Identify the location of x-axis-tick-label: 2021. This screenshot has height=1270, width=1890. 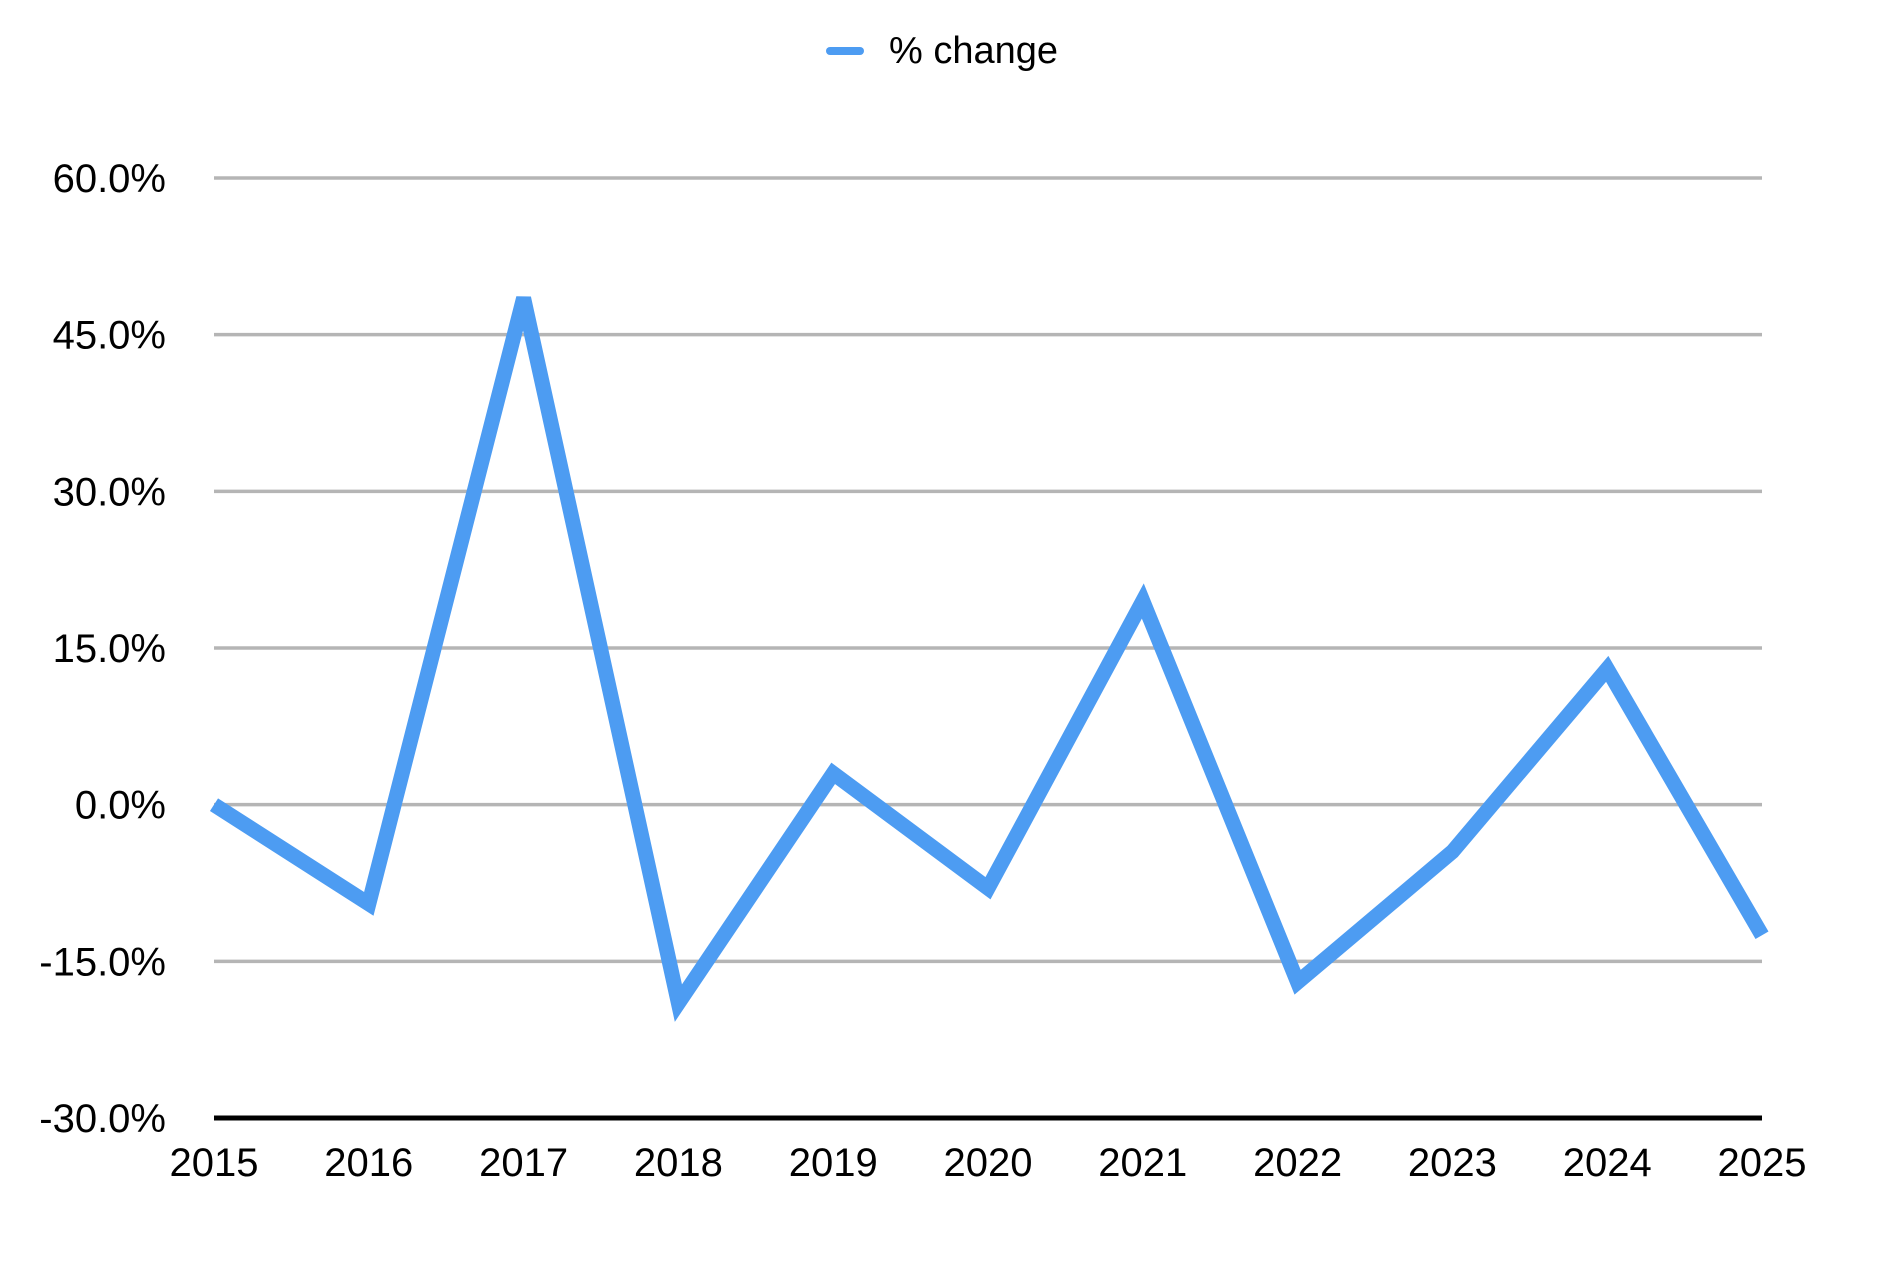
(1142, 1163).